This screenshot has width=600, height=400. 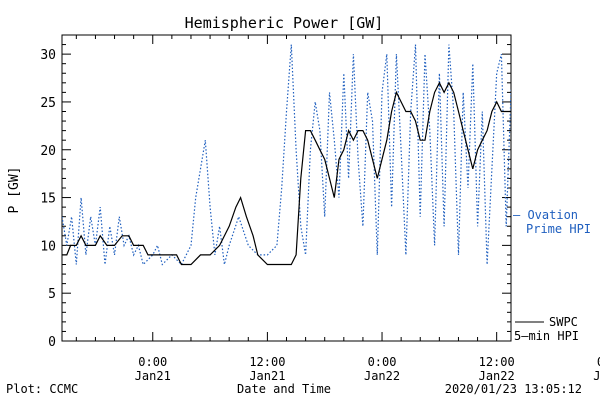 I want to click on y-tick-label: 15, so click(x=48, y=199).